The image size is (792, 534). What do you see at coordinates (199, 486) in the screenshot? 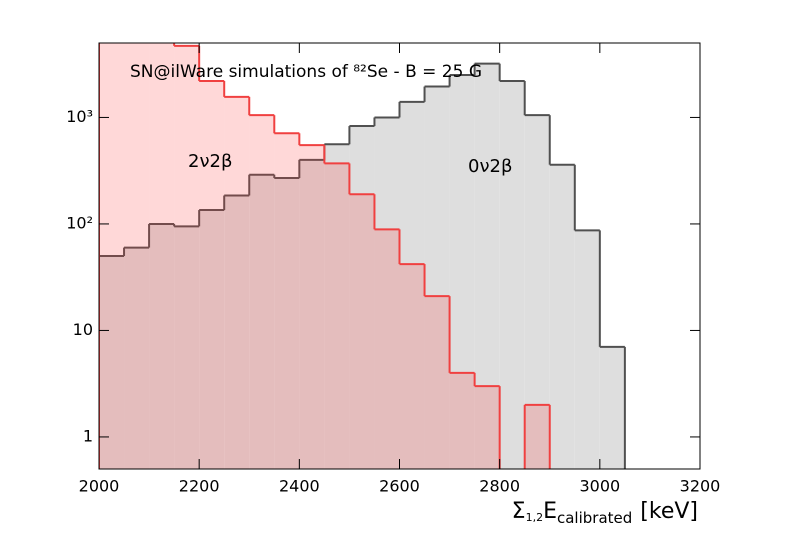
I see `x-tick-label: 2200` at bounding box center [199, 486].